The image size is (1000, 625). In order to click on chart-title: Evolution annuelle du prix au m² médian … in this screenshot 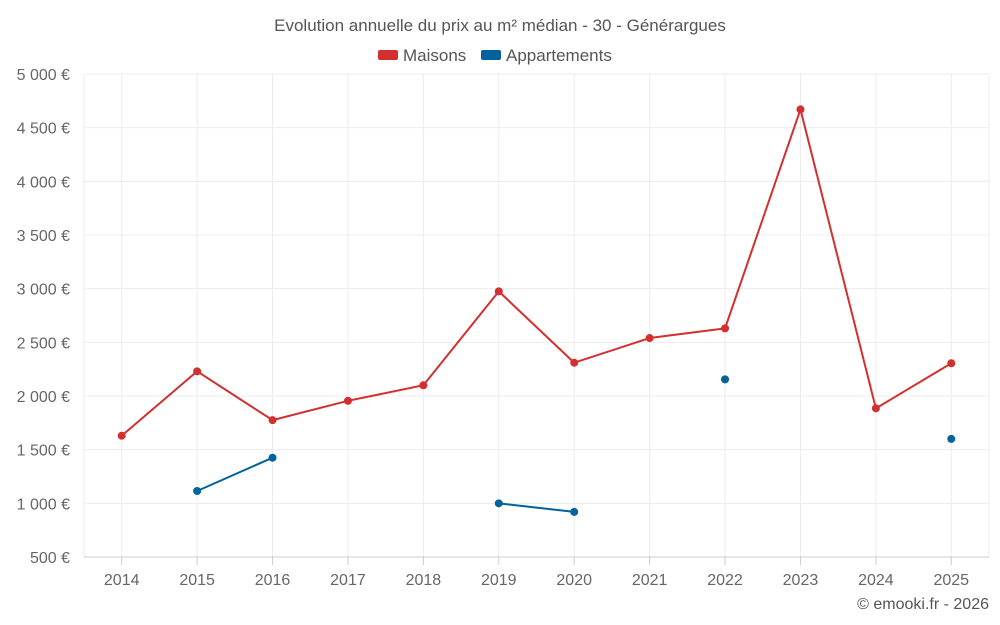, I will do `click(500, 25)`.